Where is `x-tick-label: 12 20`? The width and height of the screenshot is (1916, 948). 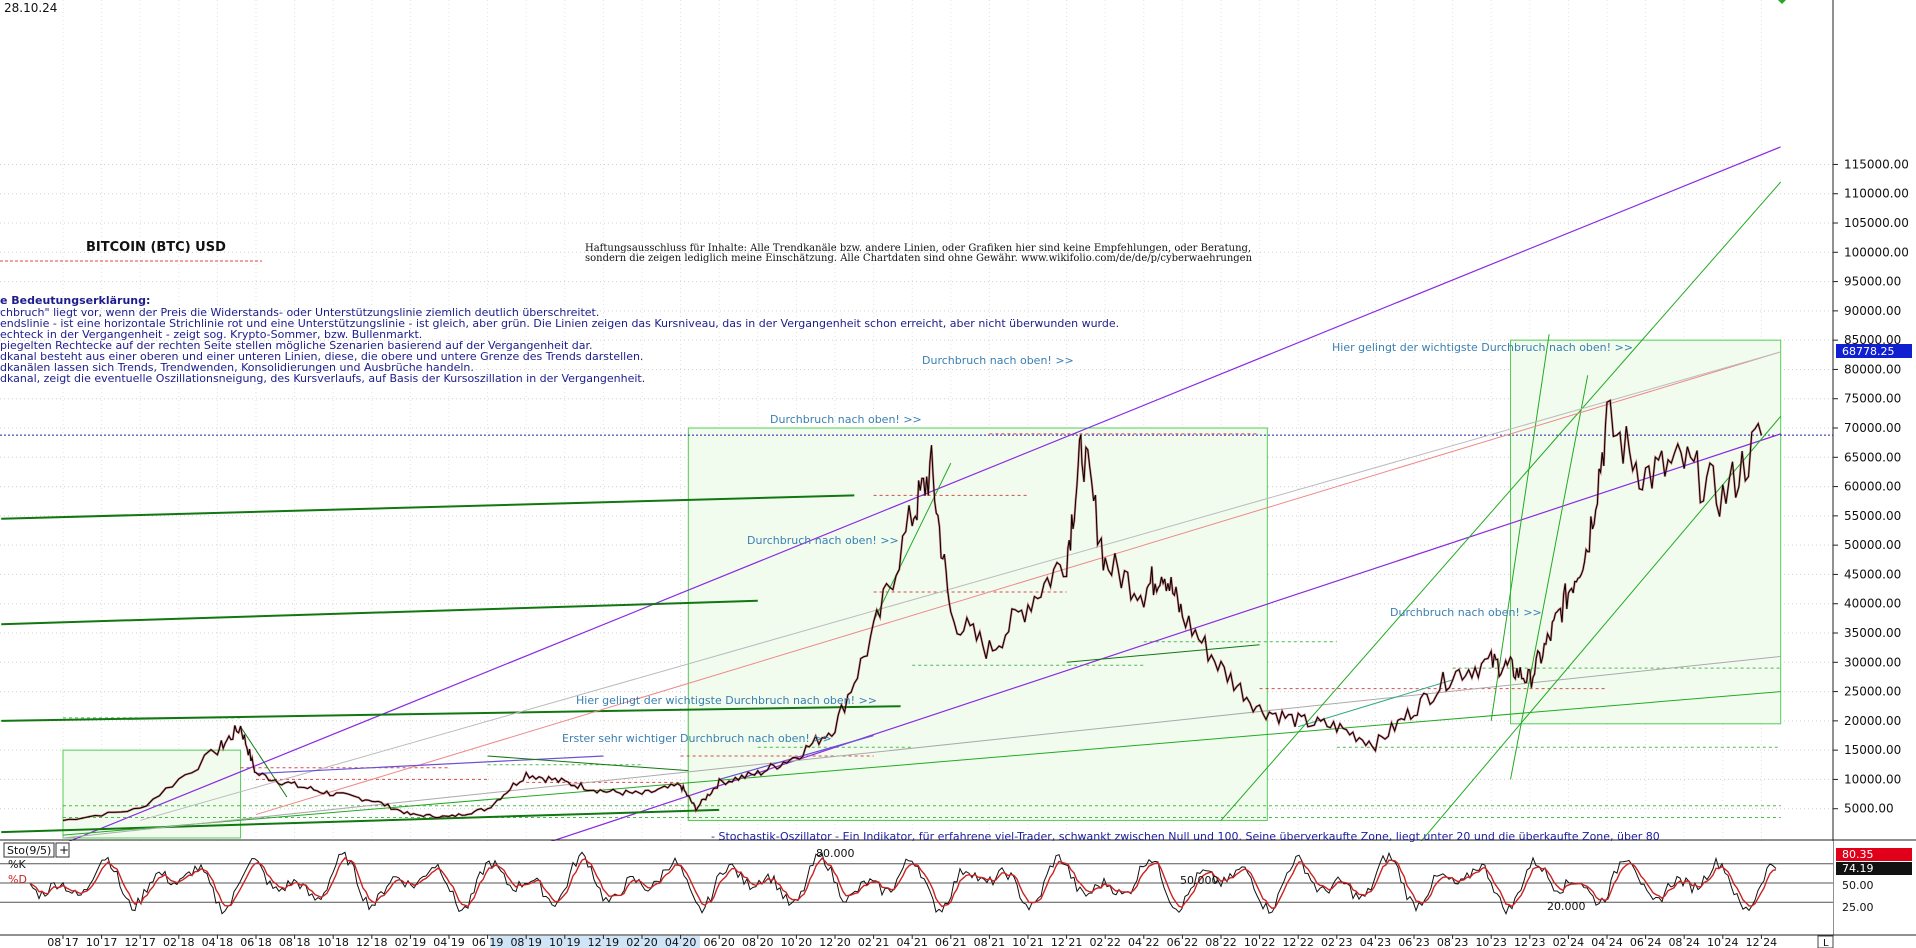 x-tick-label: 12 20 is located at coordinates (835, 942).